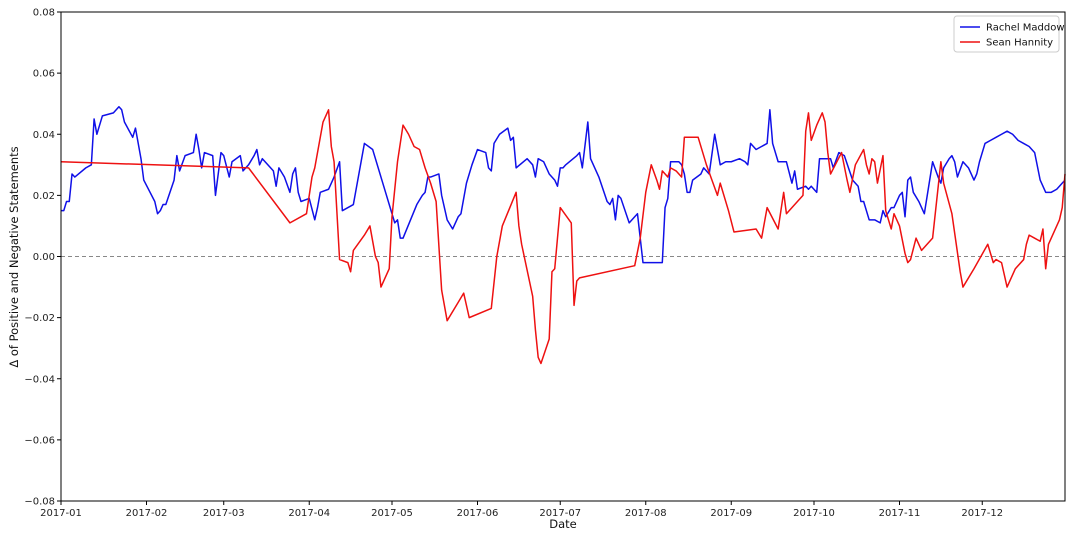 The height and width of the screenshot is (535, 1076). Describe the element at coordinates (224, 513) in the screenshot. I see `x-tick-label: 2017-03` at that location.